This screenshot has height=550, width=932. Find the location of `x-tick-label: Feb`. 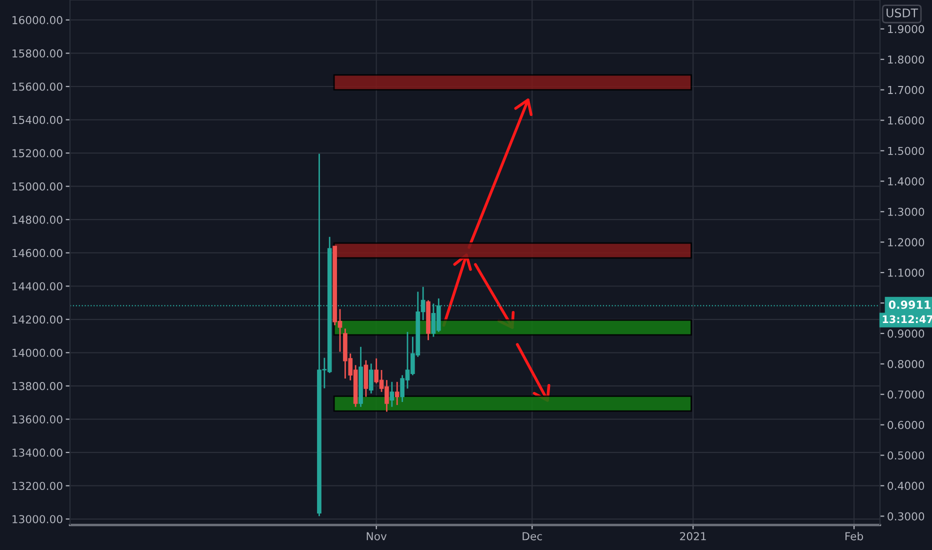

x-tick-label: Feb is located at coordinates (855, 536).